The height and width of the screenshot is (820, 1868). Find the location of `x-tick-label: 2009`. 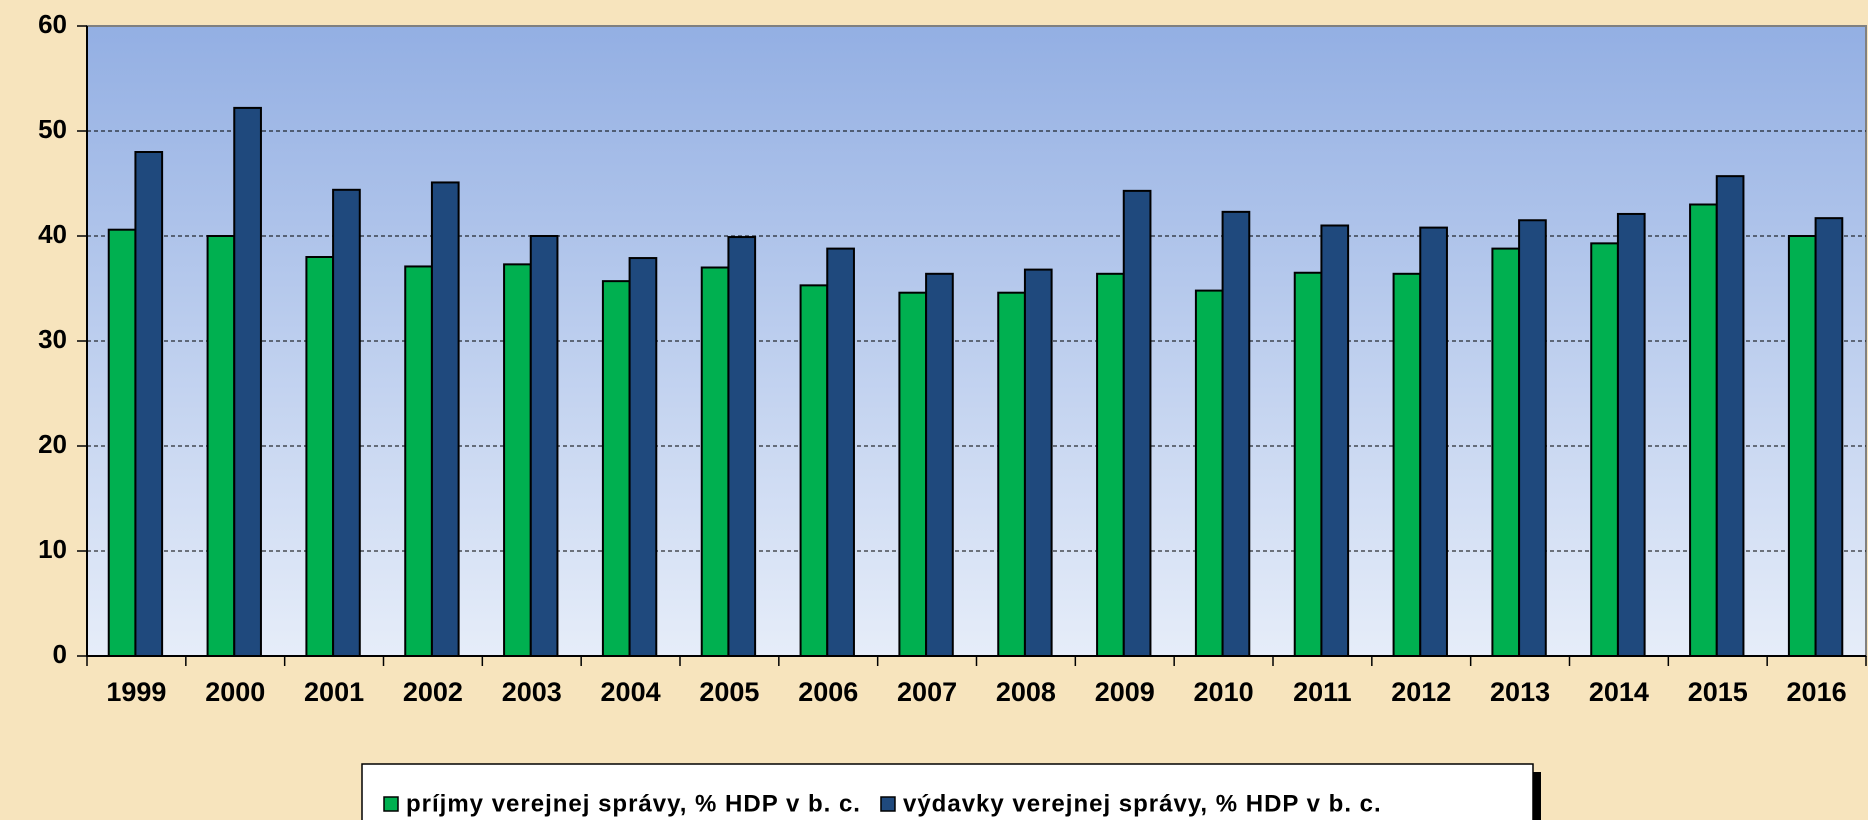

x-tick-label: 2009 is located at coordinates (1125, 692).